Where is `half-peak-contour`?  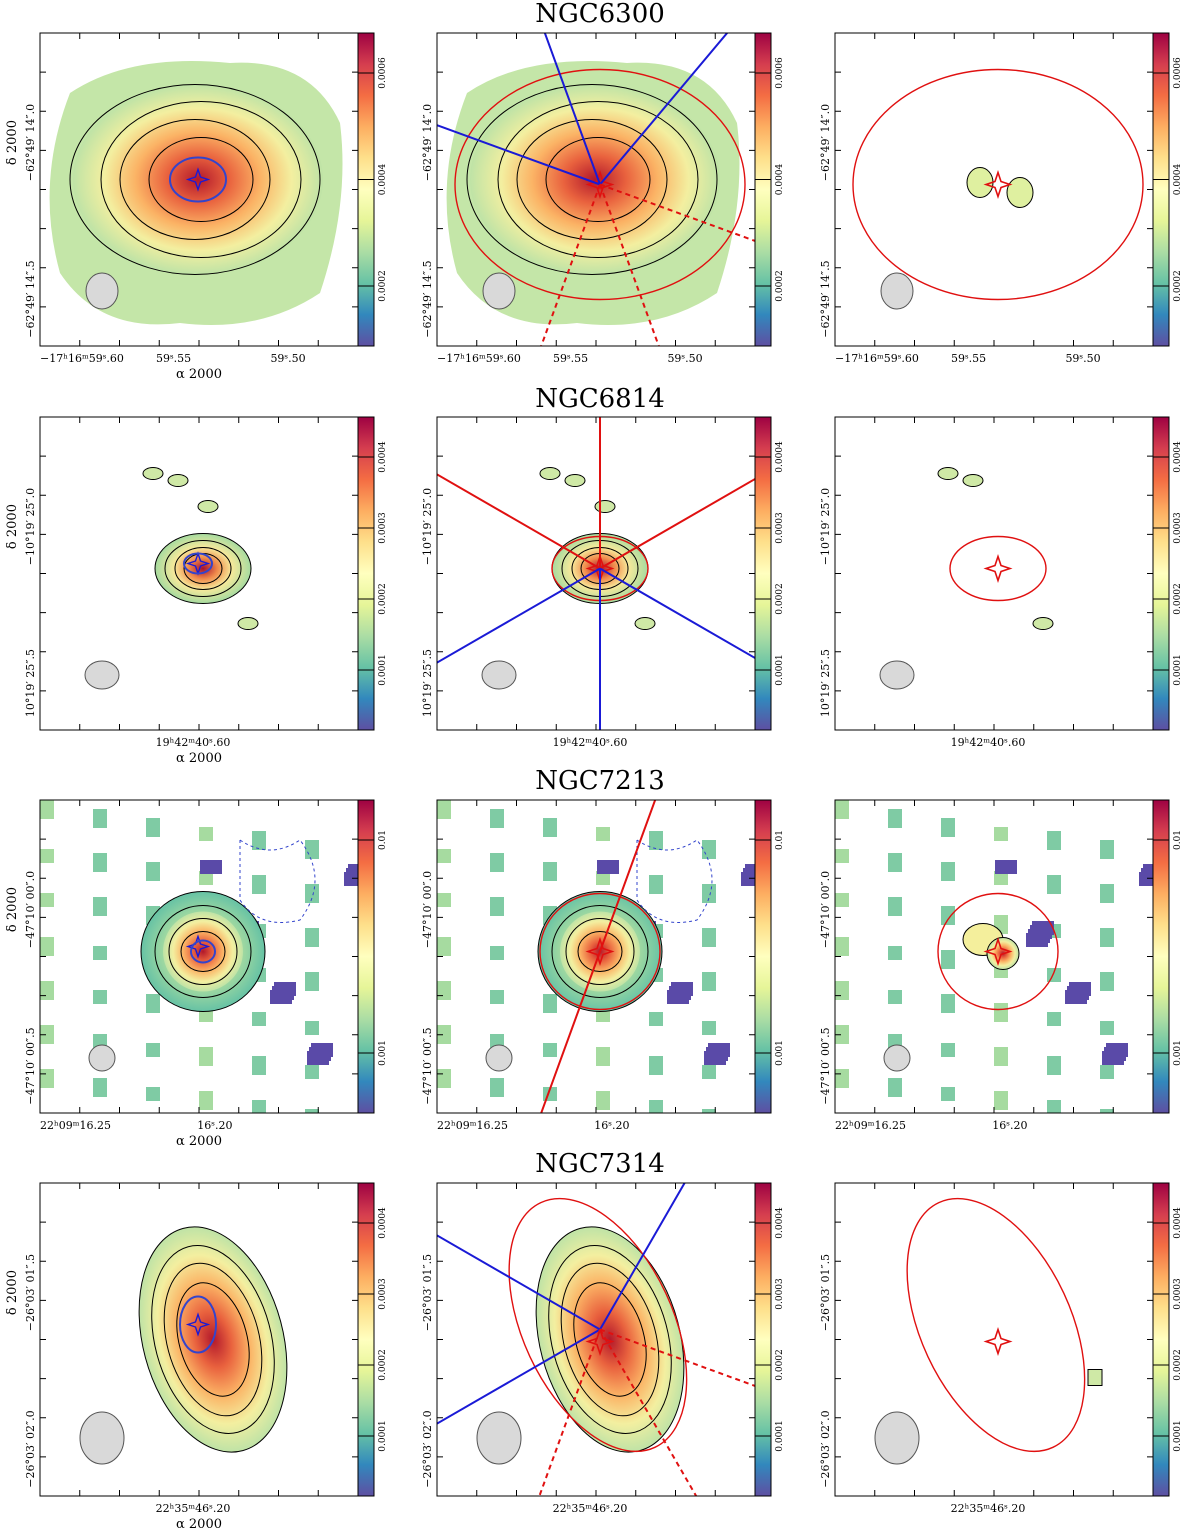
half-peak-contour is located at coordinates (198, 563).